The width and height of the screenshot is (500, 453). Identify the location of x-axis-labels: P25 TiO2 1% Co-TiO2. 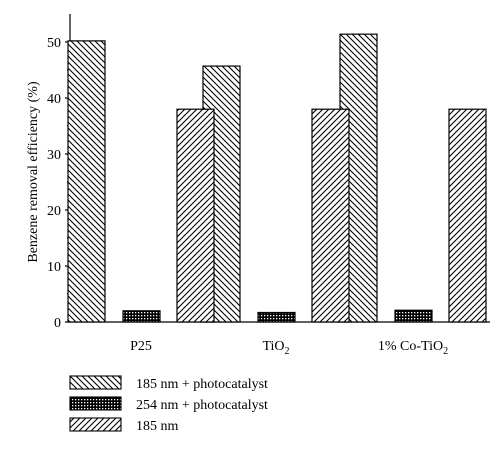
(289, 348).